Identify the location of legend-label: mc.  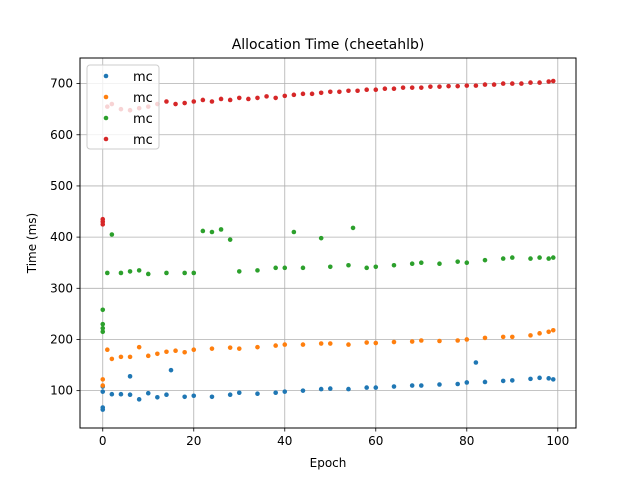
(143, 77).